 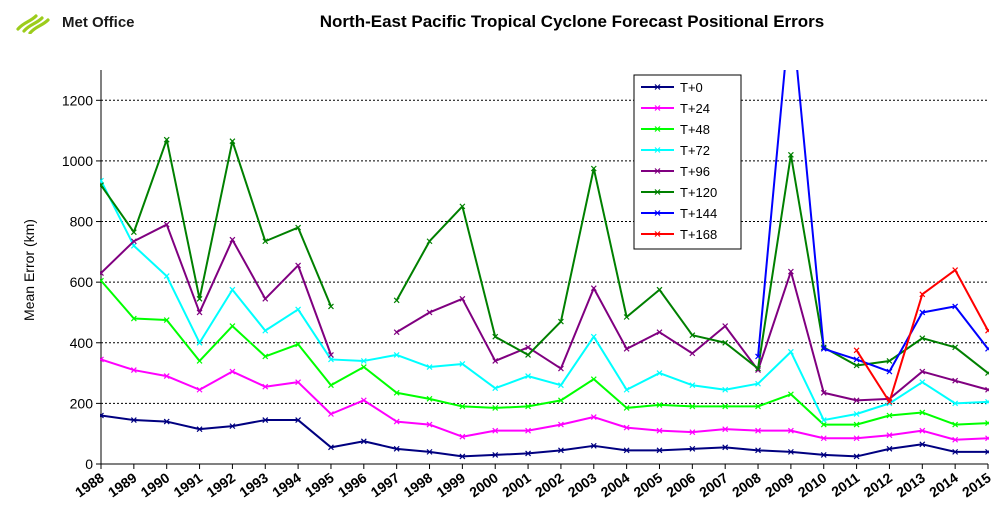 What do you see at coordinates (544, 436) in the screenshot?
I see `series-tplus0` at bounding box center [544, 436].